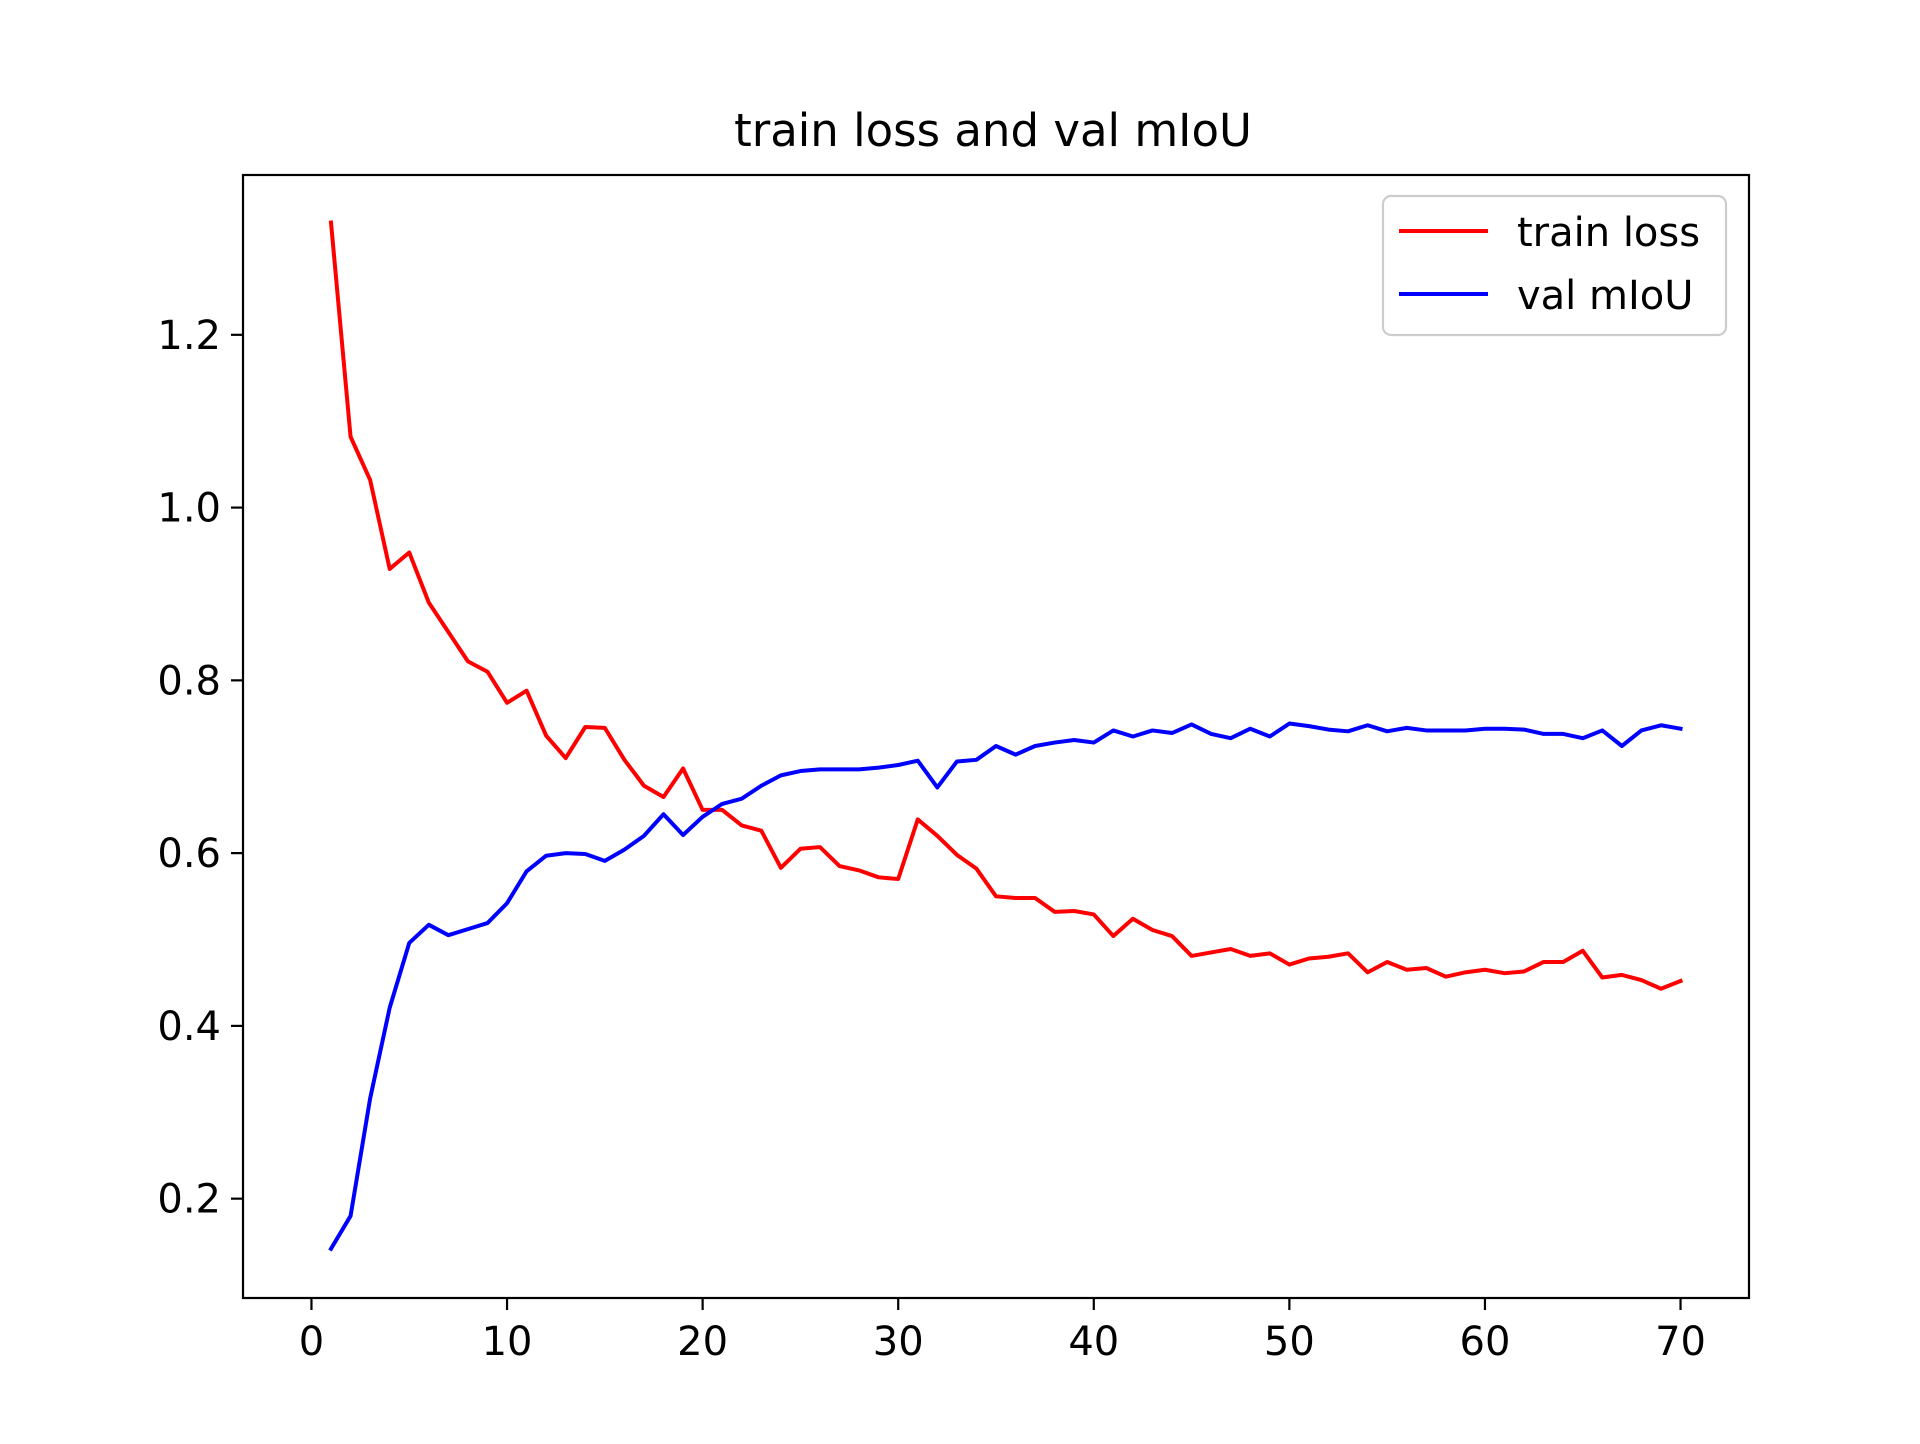  I want to click on x-axis: 0 10 20 30 40 50 60 70, so click(1002, 1331).